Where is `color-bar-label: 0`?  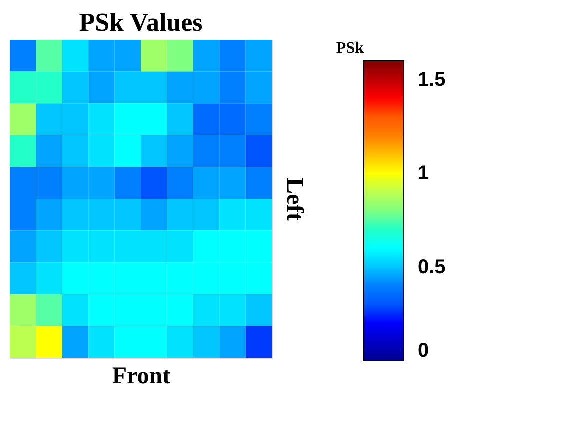 color-bar-label: 0 is located at coordinates (424, 351).